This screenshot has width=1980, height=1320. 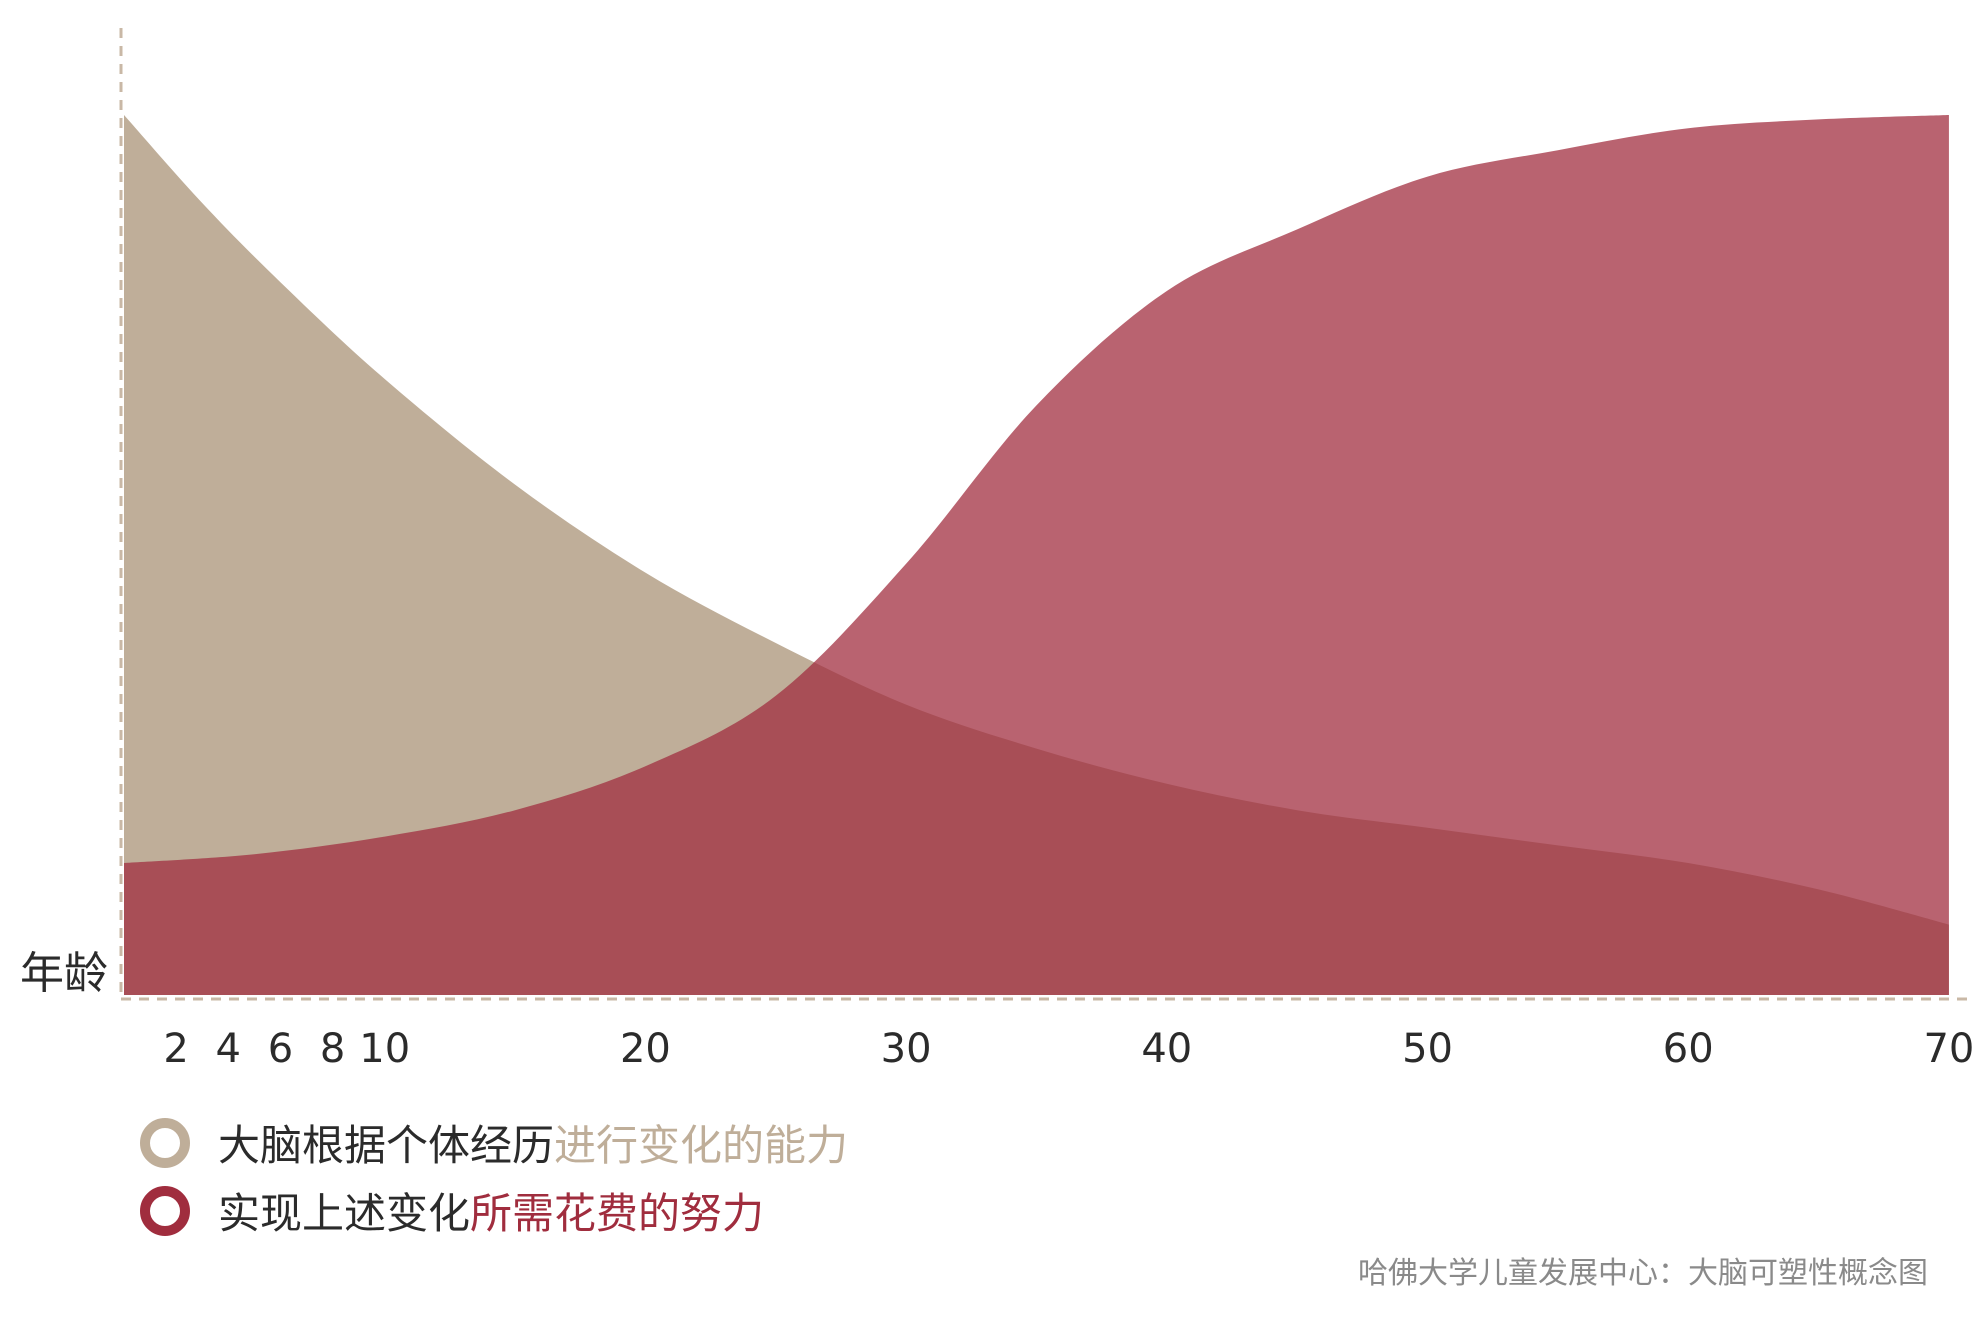 I want to click on x-tick-label: 20, so click(x=645, y=1049).